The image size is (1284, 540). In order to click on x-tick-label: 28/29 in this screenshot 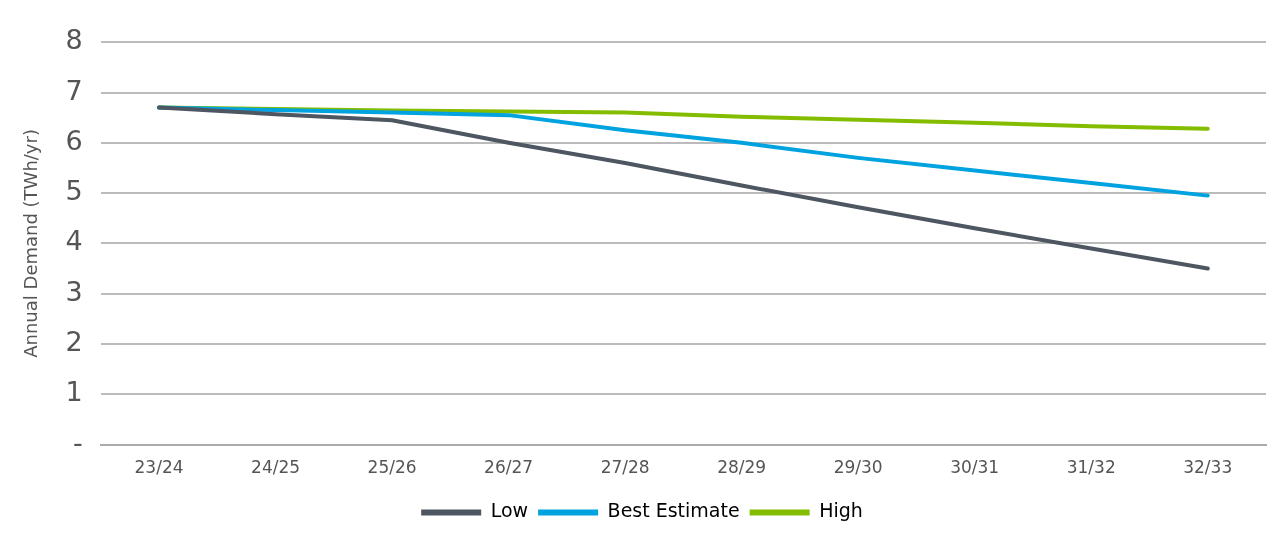, I will do `click(742, 467)`.